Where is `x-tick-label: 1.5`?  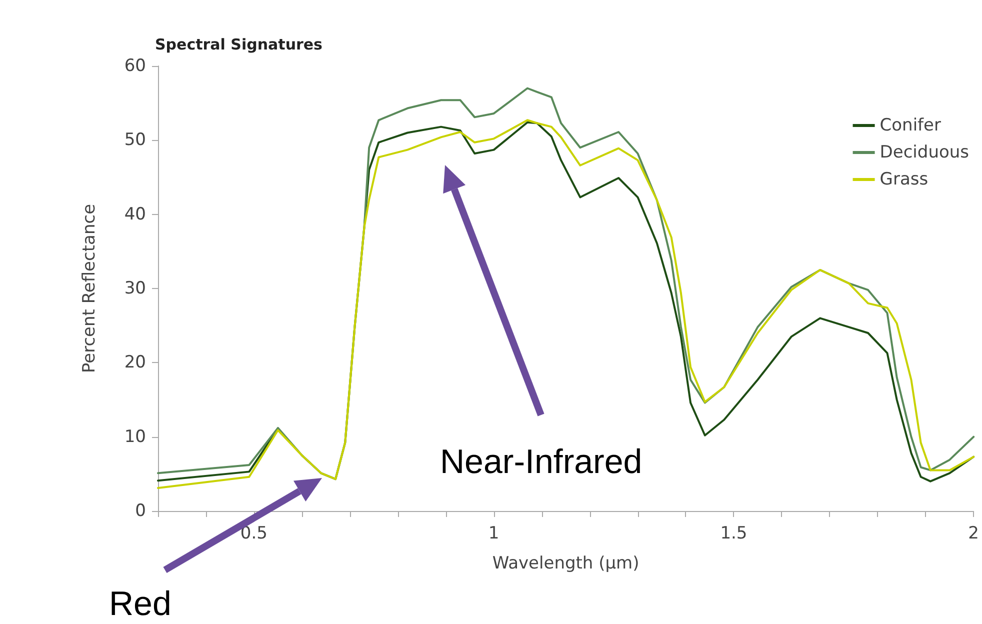
x-tick-label: 1.5 is located at coordinates (734, 534).